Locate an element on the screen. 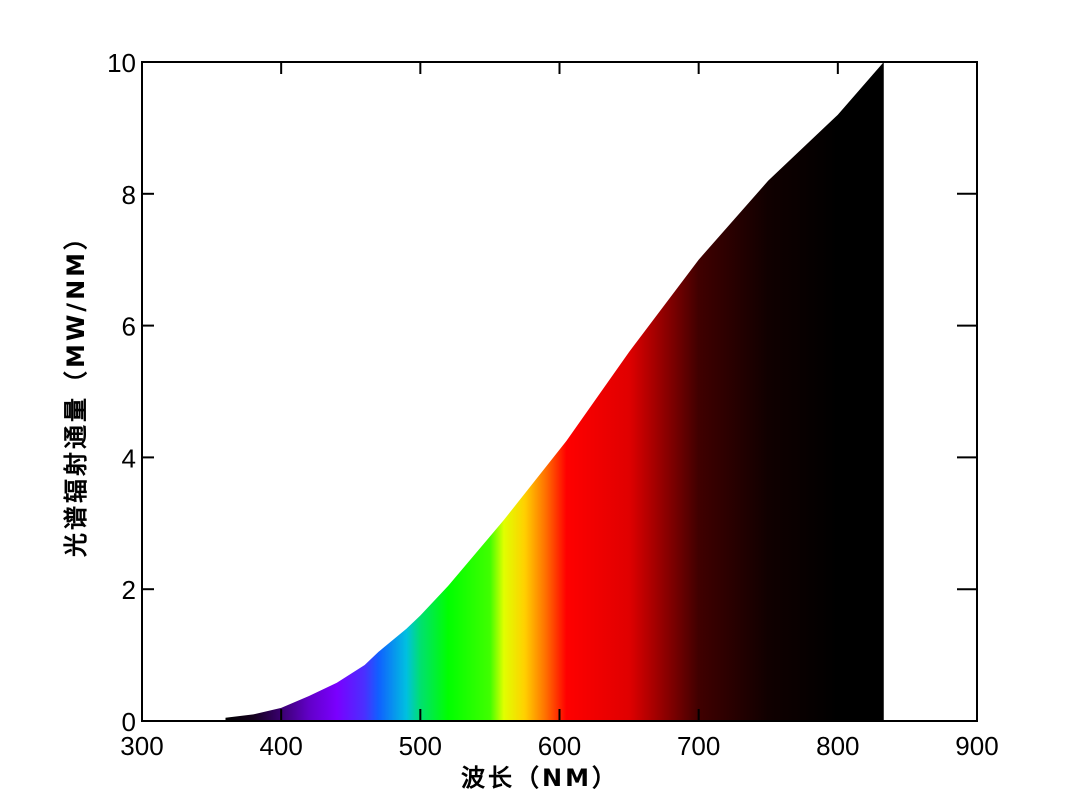 The image size is (1080, 810). y-axis-label: 光谱辐射通量（MW/NM） is located at coordinates (76, 390).